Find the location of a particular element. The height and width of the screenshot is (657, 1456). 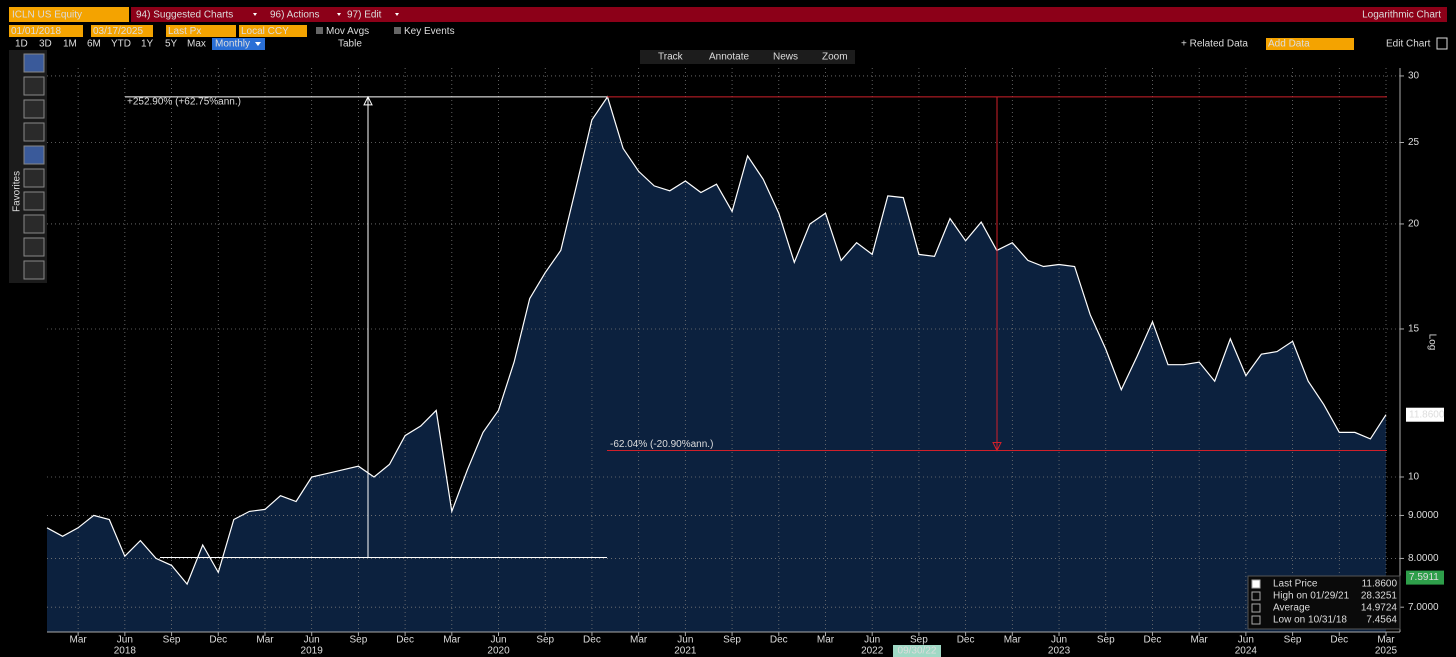

chart-tool: Track is located at coordinates (671, 57).